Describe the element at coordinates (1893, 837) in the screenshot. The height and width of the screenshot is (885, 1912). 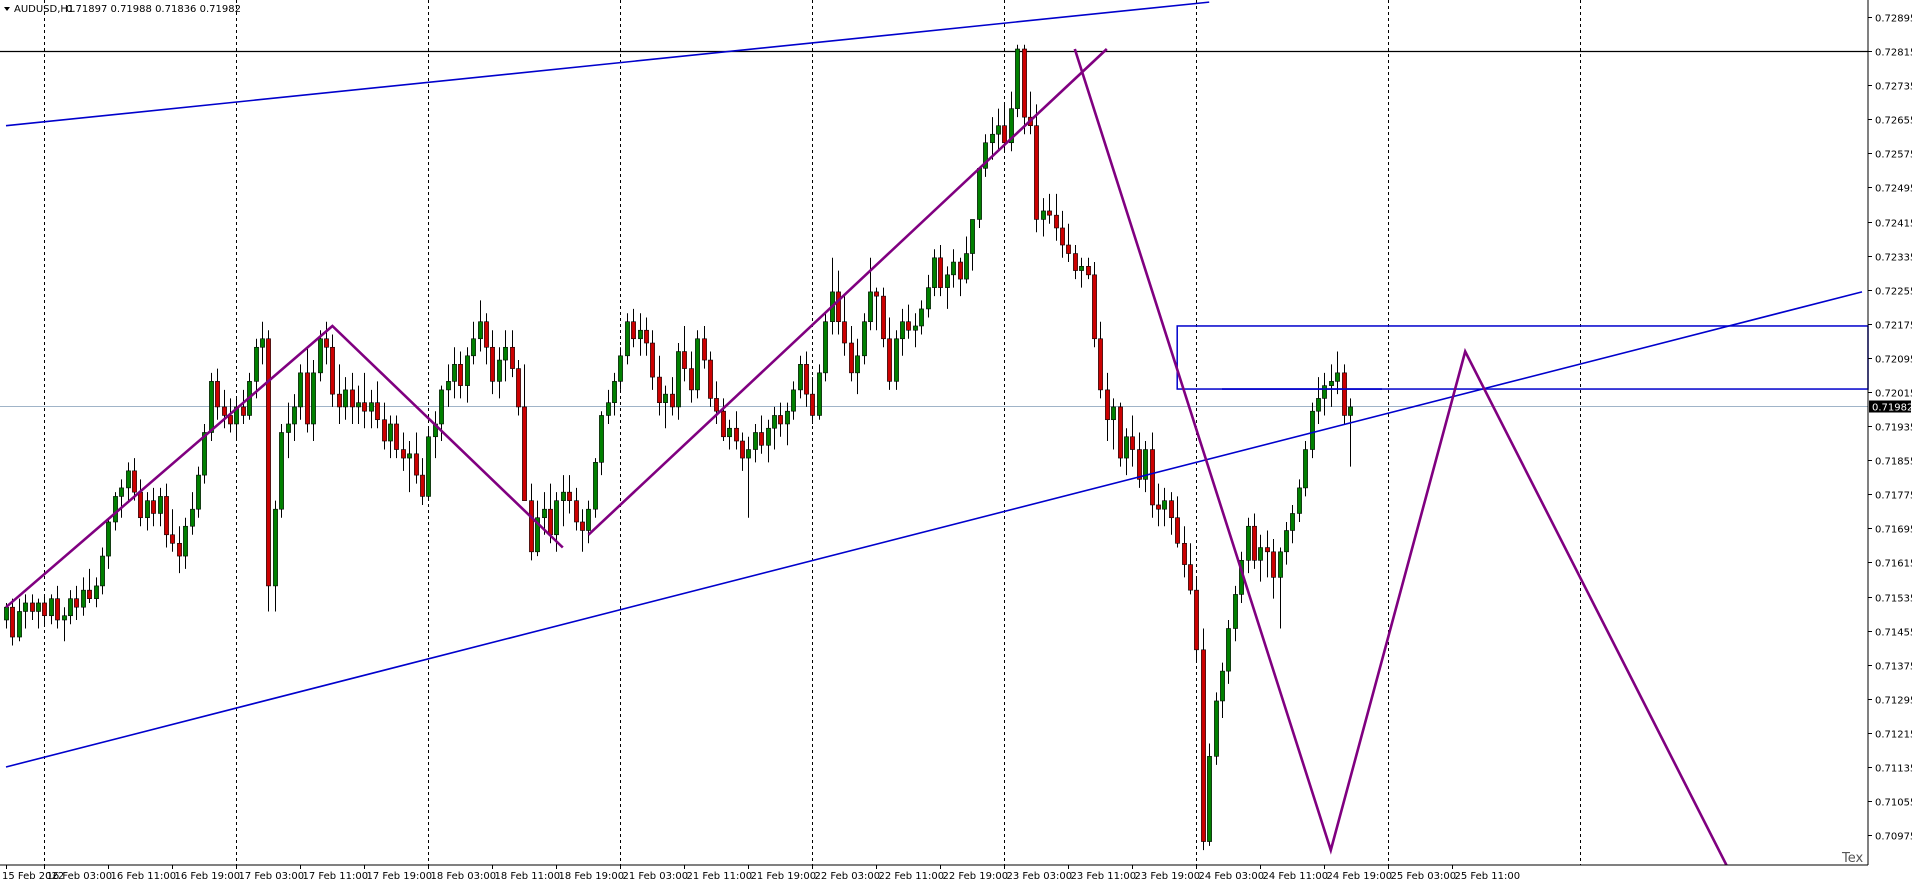
I see `price-tick-label: 0.70975` at that location.